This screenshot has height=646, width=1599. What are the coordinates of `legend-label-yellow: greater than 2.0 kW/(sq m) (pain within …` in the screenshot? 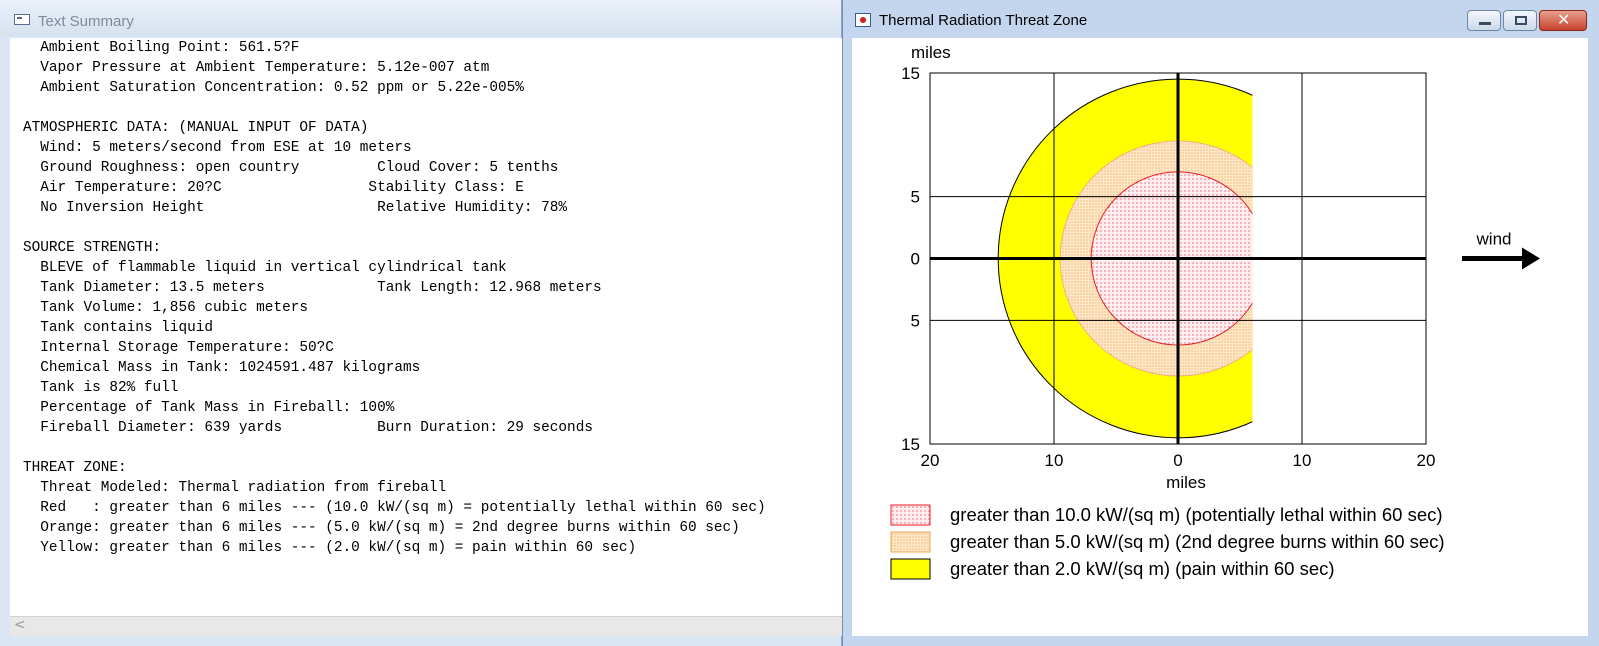 It's located at (1142, 568).